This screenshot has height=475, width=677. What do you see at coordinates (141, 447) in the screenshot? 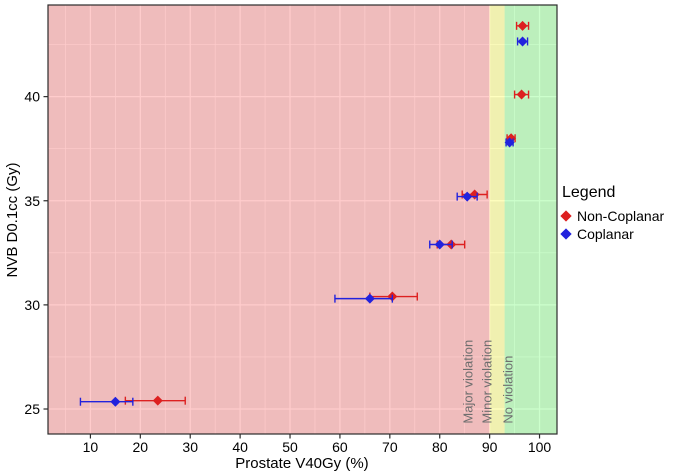
I see `x-tick-label: 20` at bounding box center [141, 447].